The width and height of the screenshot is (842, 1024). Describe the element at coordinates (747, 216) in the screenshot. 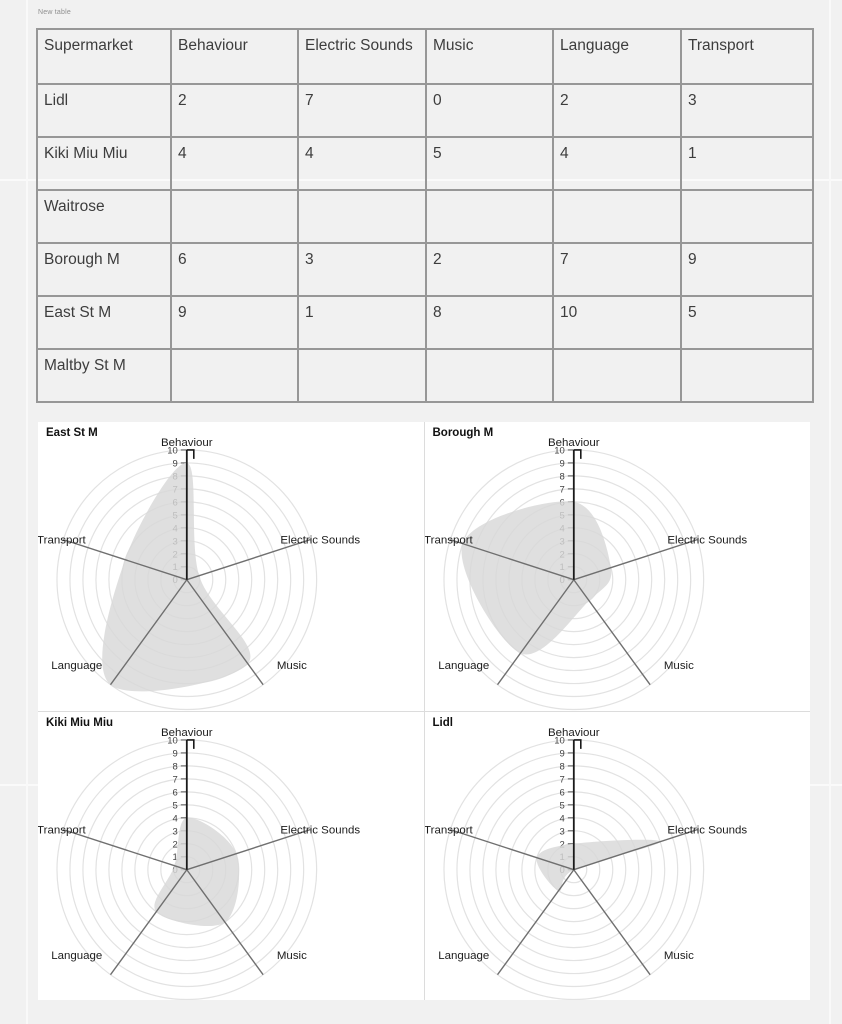

I see `cell-waitrose-transport` at that location.